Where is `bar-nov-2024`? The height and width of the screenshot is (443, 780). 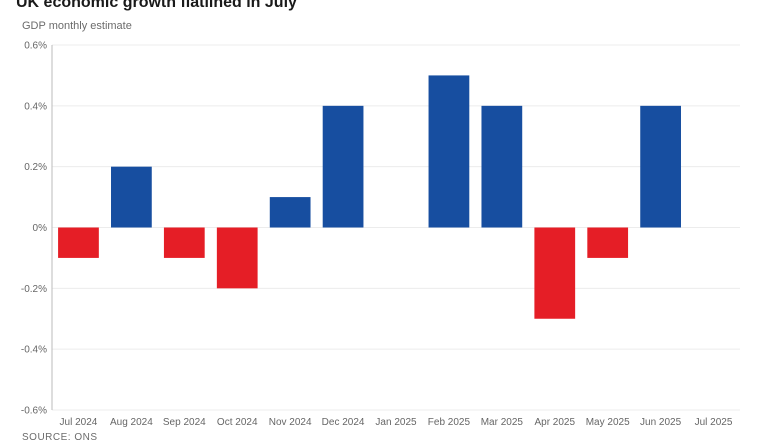
bar-nov-2024 is located at coordinates (290, 212).